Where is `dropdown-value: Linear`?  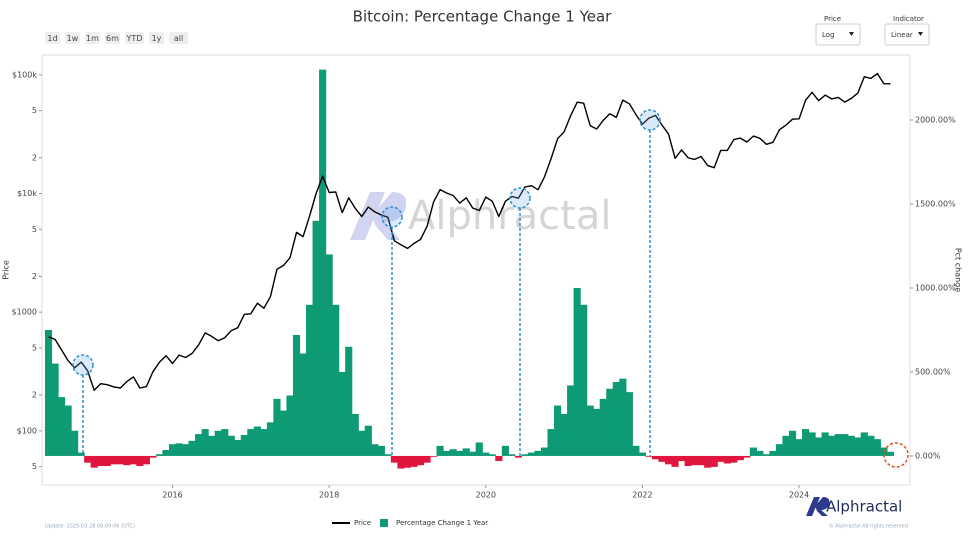
dropdown-value: Linear is located at coordinates (902, 35).